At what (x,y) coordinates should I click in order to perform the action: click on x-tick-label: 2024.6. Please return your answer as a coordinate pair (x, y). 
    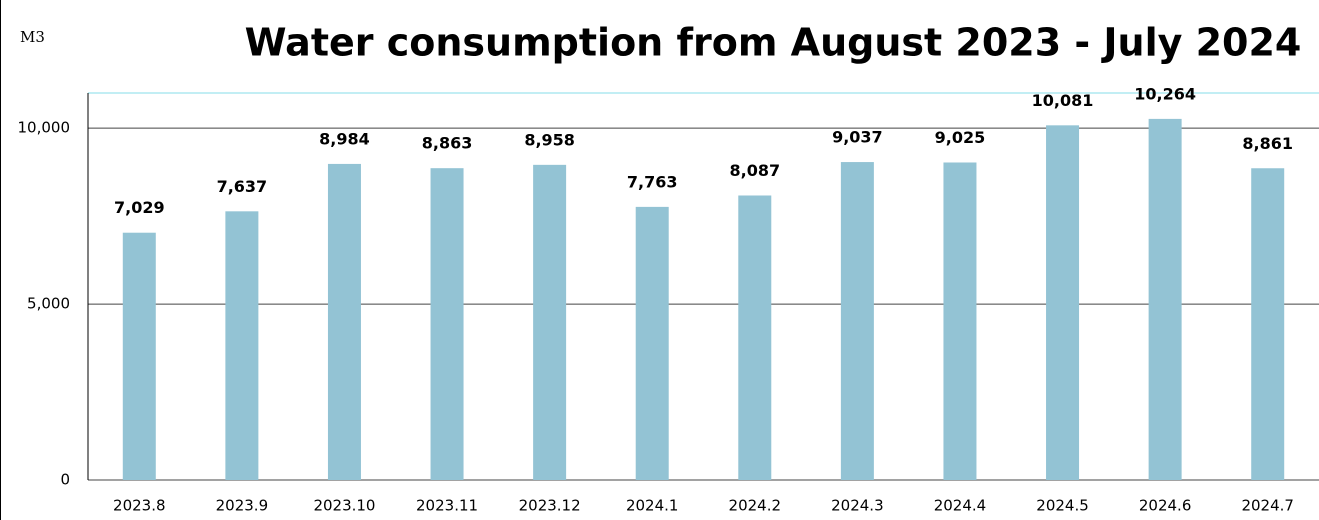
    Looking at the image, I should click on (1165, 506).